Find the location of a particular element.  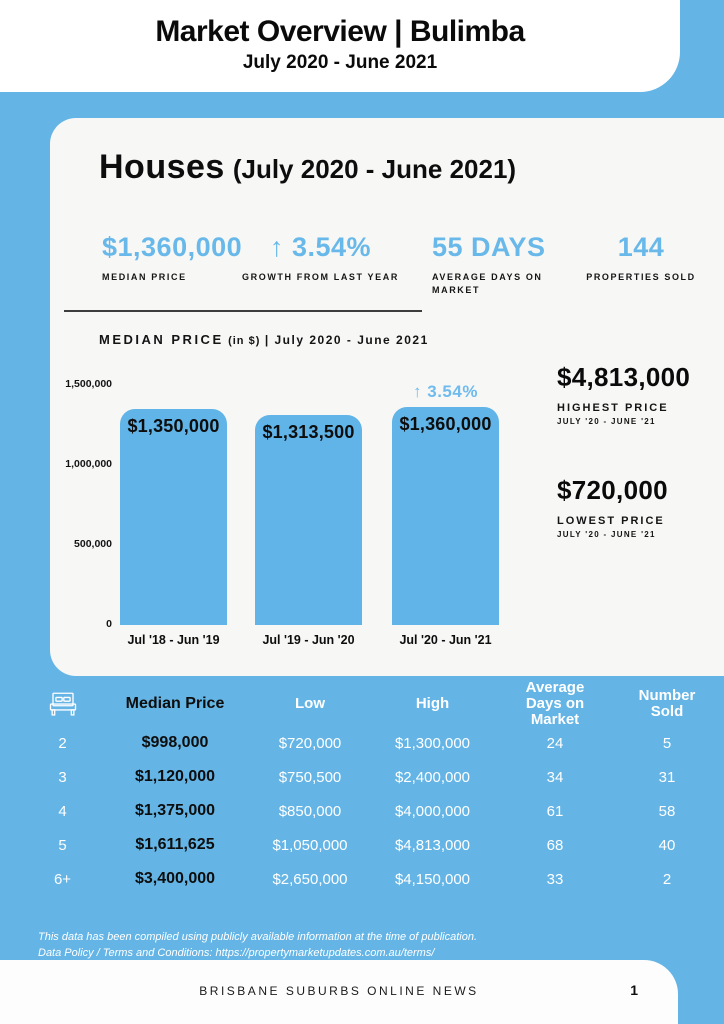

stat-value-growth-from-last-year: ↑ 3.54% is located at coordinates (320, 247).